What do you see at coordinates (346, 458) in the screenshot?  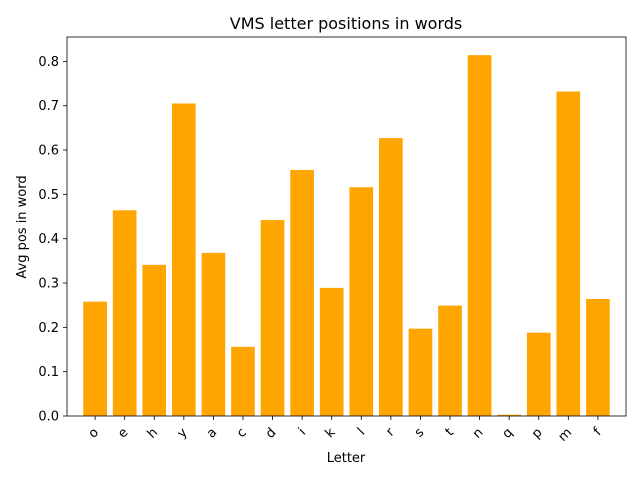 I see `x-axis-label: Letter` at bounding box center [346, 458].